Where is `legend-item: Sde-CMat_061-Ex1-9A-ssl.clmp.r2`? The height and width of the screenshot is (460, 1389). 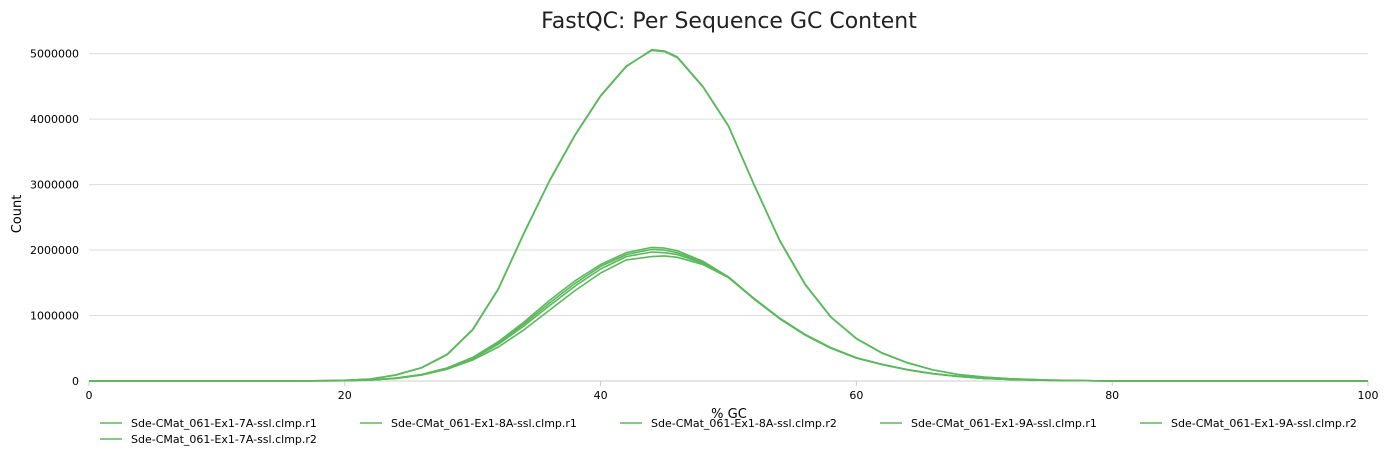
legend-item: Sde-CMat_061-Ex1-9A-ssl.clmp.r2 is located at coordinates (1248, 423).